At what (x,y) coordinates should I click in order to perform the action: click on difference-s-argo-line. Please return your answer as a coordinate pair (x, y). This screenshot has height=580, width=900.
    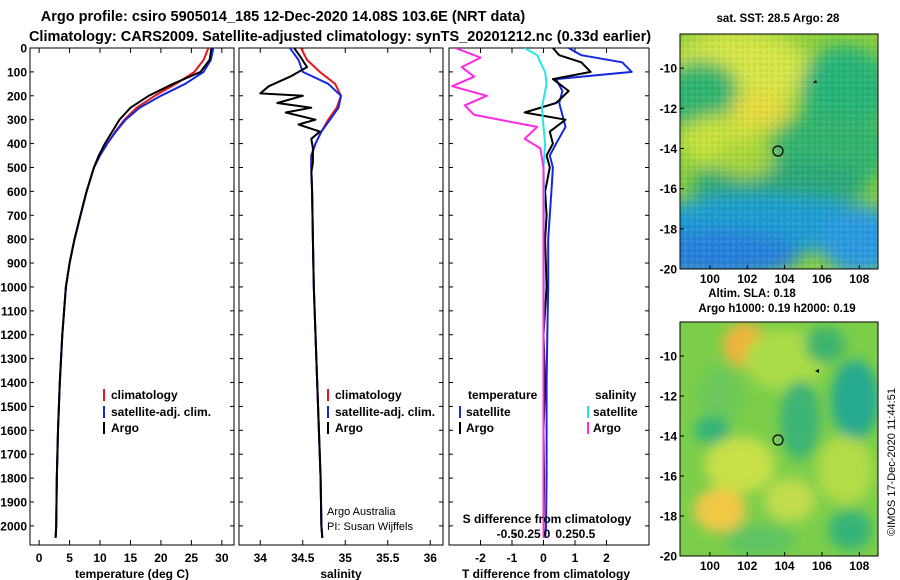
    Looking at the image, I should click on (498, 293).